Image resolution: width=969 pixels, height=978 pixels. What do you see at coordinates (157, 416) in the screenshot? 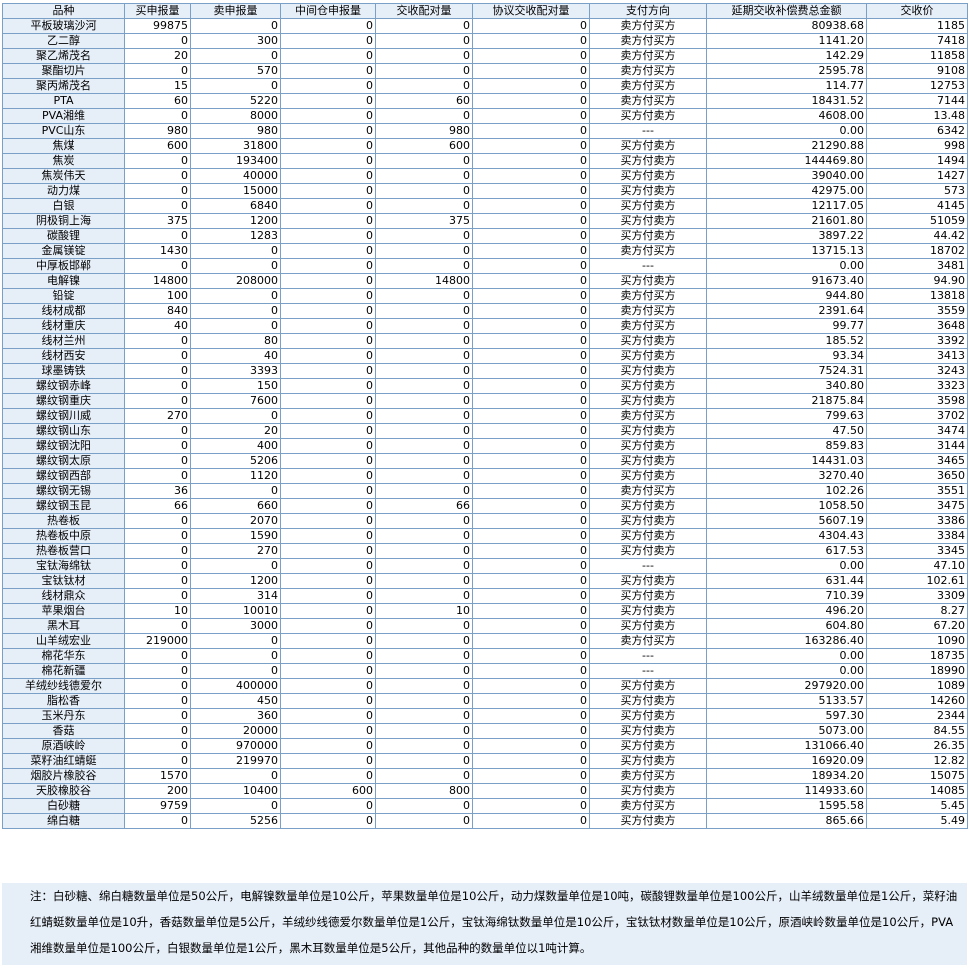
I see `buy-qty-cell: 270` at bounding box center [157, 416].